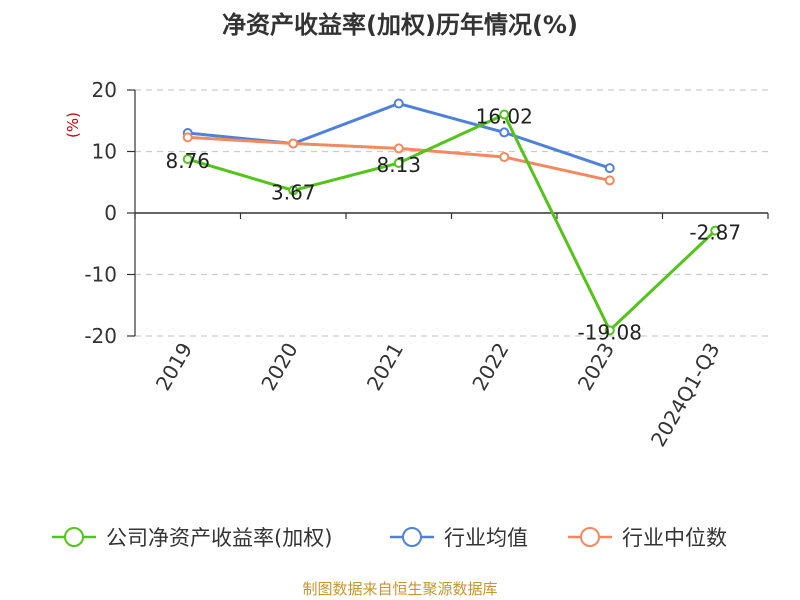  I want to click on data-label: 8.13, so click(398, 165).